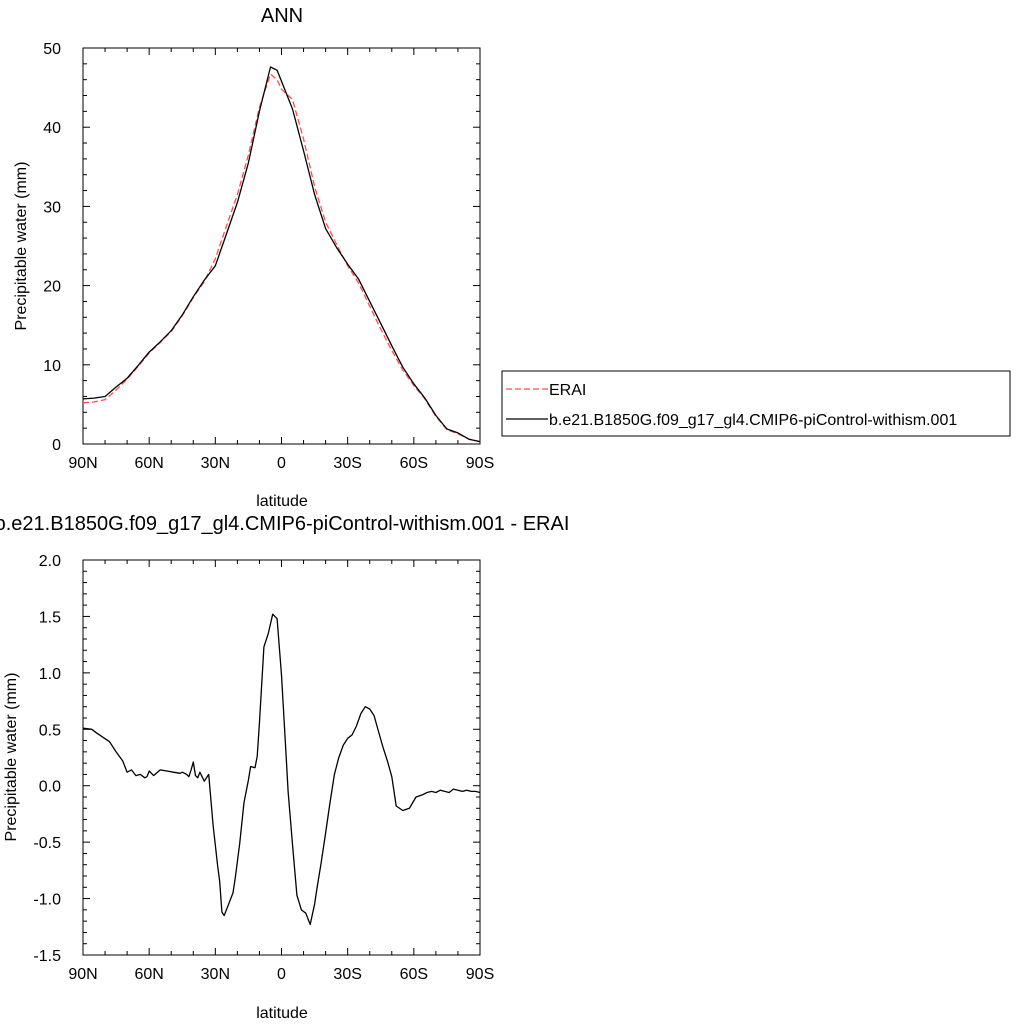 This screenshot has height=1024, width=1024. What do you see at coordinates (47, 900) in the screenshot?
I see `y-tick-label: -1.0` at bounding box center [47, 900].